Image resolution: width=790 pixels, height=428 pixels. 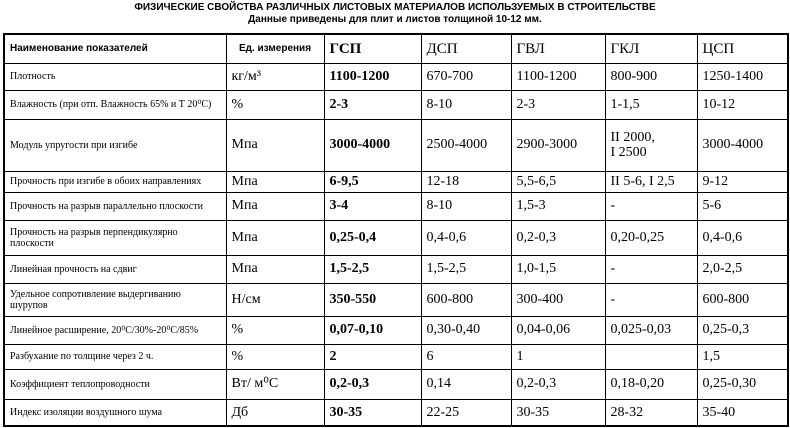 I want to click on cell: 9-12, so click(x=742, y=181).